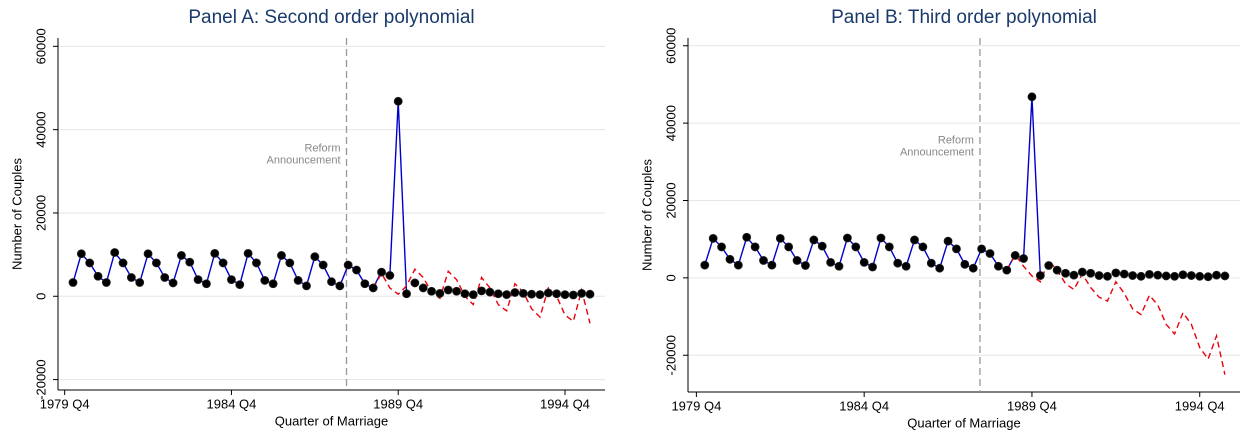 This screenshot has width=1247, height=434. Describe the element at coordinates (937, 152) in the screenshot. I see `annotation: Announcement` at that location.